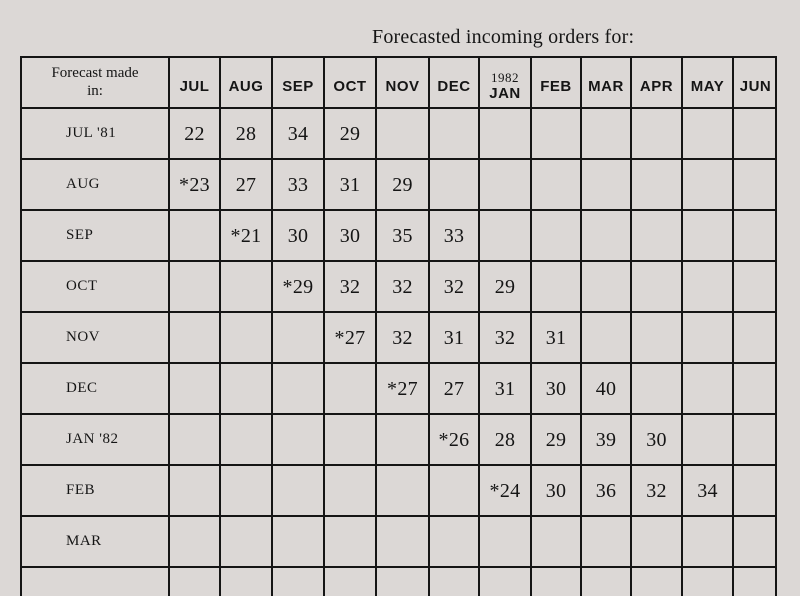 The height and width of the screenshot is (596, 800). What do you see at coordinates (755, 86) in the screenshot?
I see `column-header-label: JUN` at bounding box center [755, 86].